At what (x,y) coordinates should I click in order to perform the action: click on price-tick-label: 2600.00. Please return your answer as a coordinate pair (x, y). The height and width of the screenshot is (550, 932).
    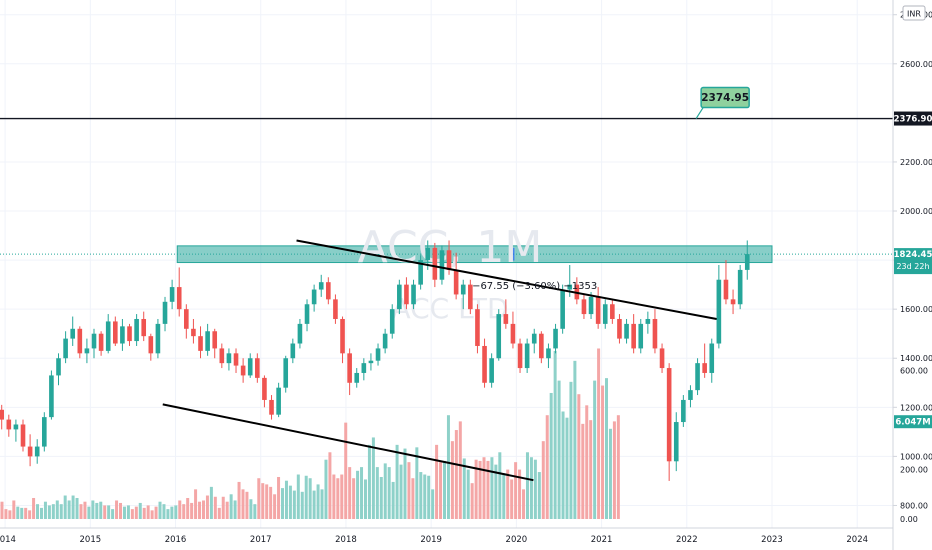
    Looking at the image, I should click on (916, 64).